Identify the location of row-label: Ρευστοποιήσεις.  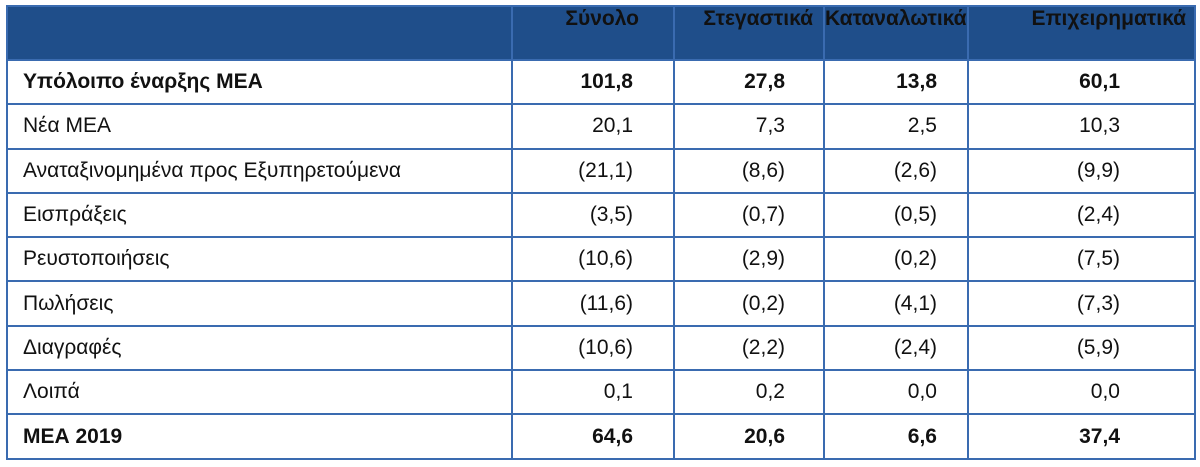
(259, 259).